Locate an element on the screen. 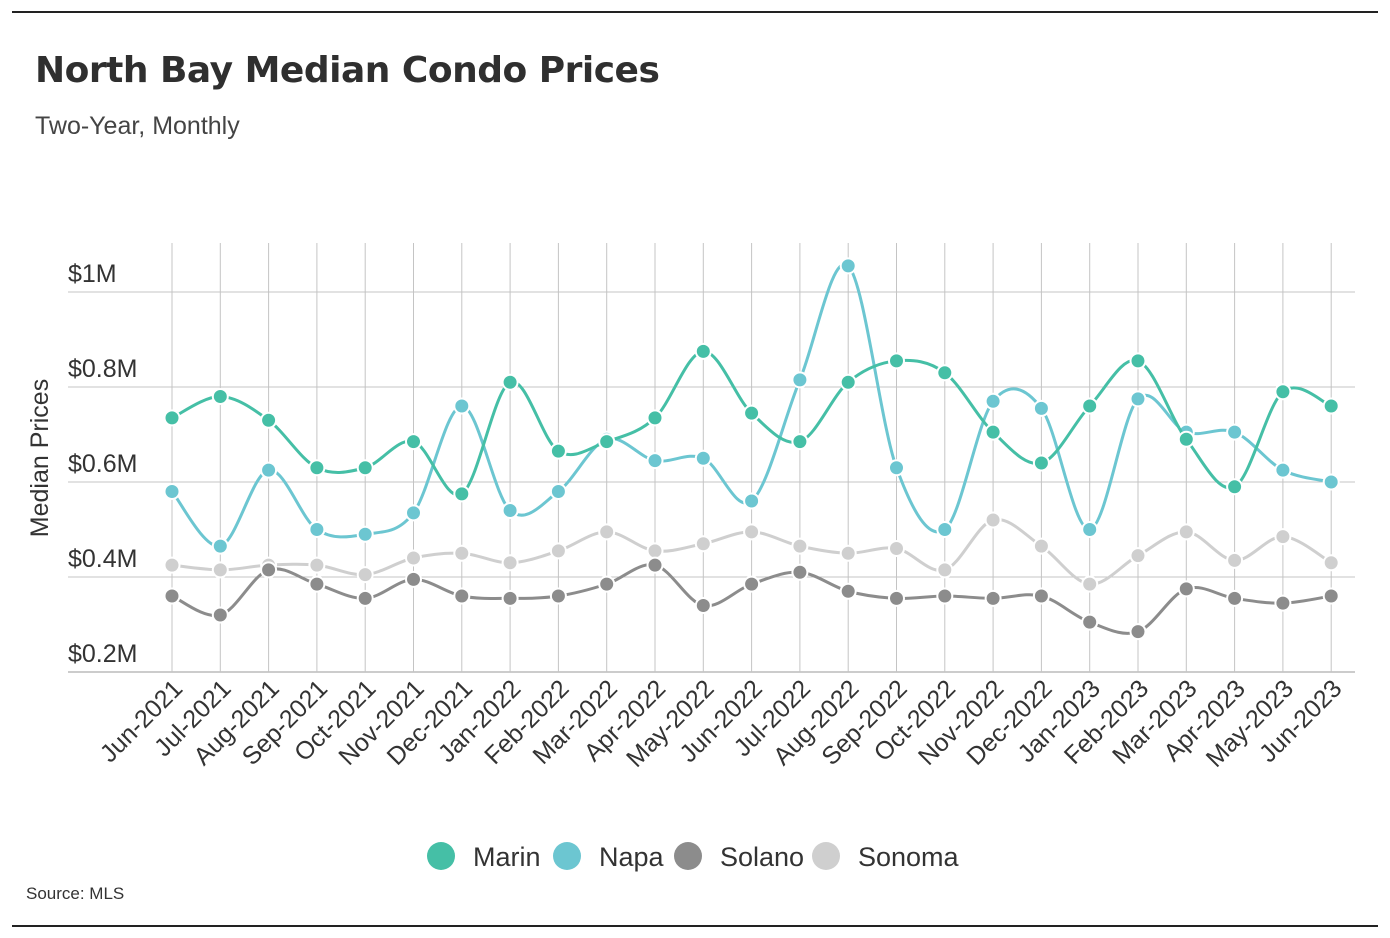 The image size is (1390, 938). y-tick-label: $0.8M is located at coordinates (102, 369).